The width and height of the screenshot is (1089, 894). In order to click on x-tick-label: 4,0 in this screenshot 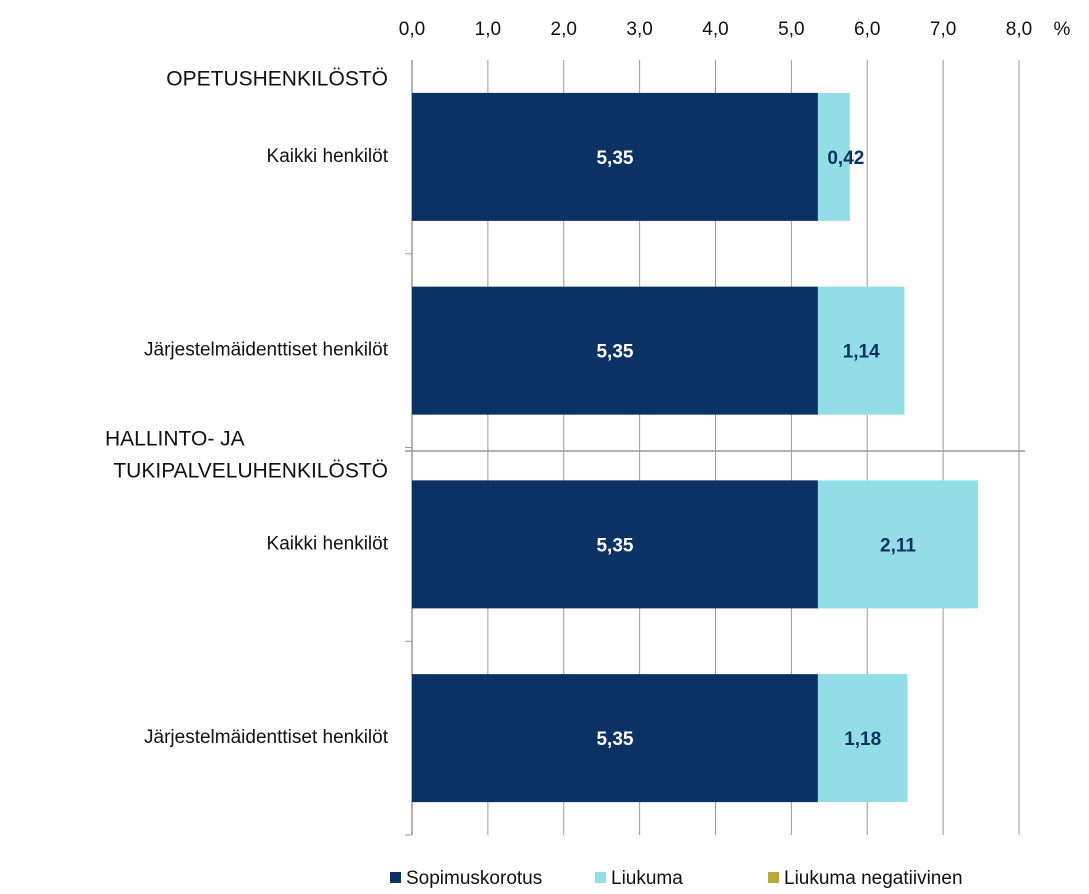, I will do `click(715, 29)`.